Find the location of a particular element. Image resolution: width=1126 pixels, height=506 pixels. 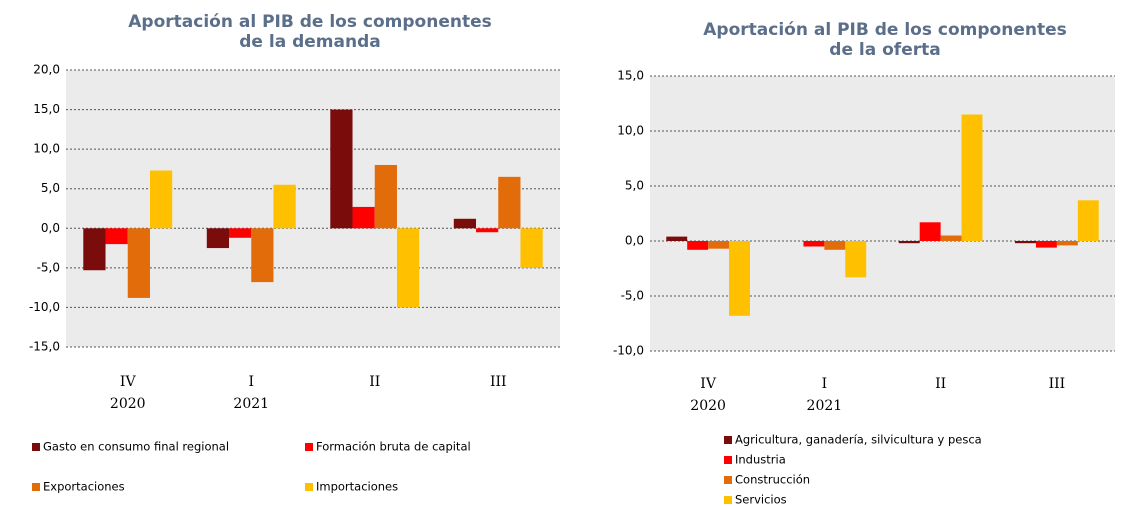

legend-label: Construcción is located at coordinates (772, 480).